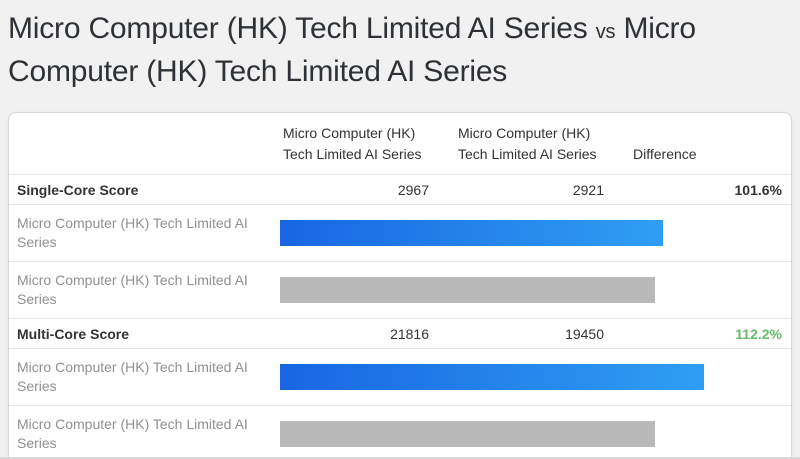 This screenshot has height=459, width=800. What do you see at coordinates (588, 189) in the screenshot?
I see `single-core-device2-score: 2921` at bounding box center [588, 189].